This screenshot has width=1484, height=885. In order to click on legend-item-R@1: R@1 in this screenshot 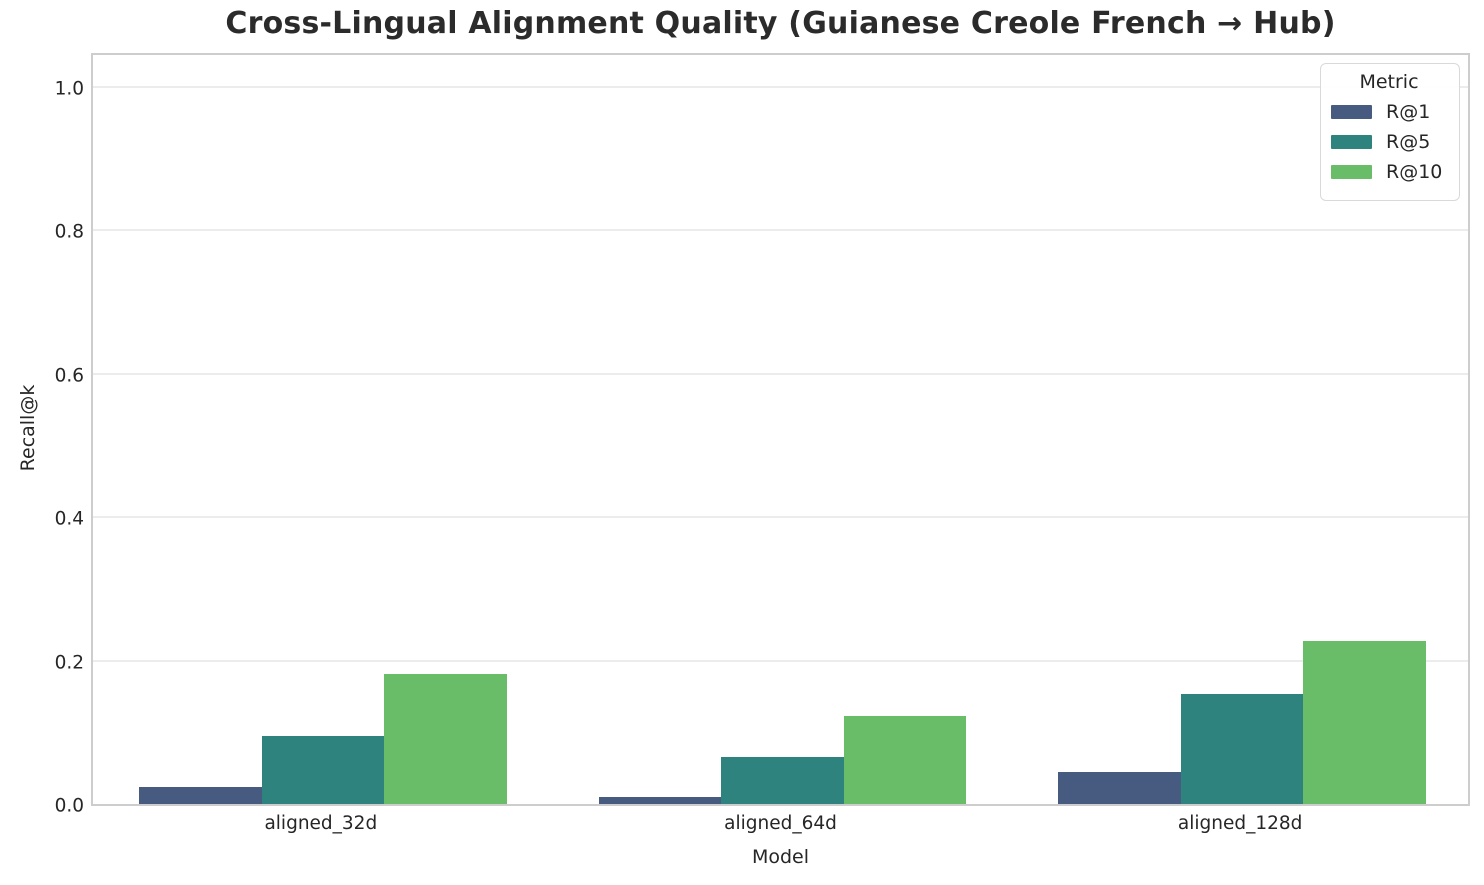, I will do `click(1389, 112)`.